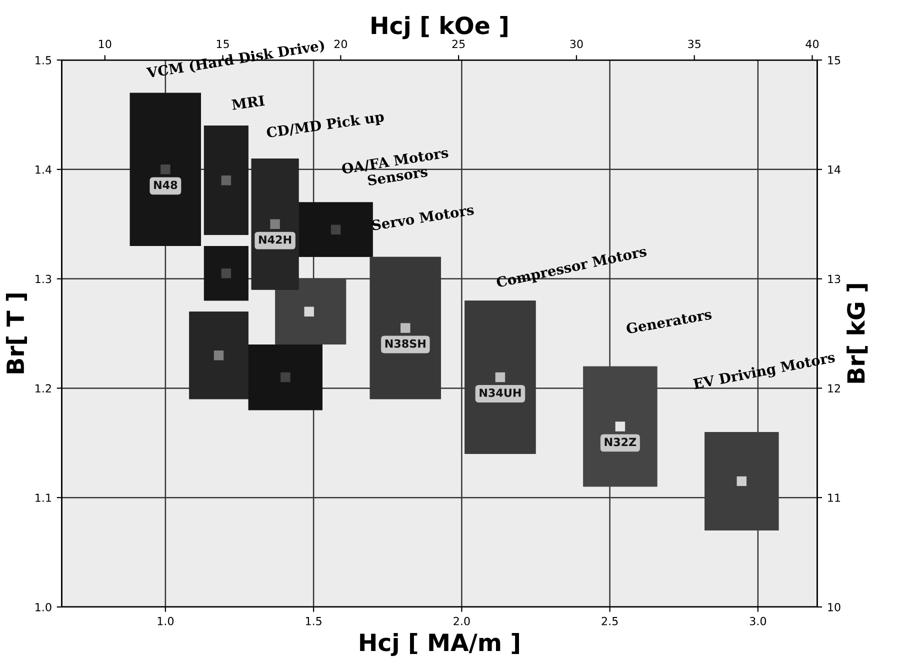 The width and height of the screenshot is (908, 667). What do you see at coordinates (314, 621) in the screenshot?
I see `x-tick-label: 1.5` at bounding box center [314, 621].